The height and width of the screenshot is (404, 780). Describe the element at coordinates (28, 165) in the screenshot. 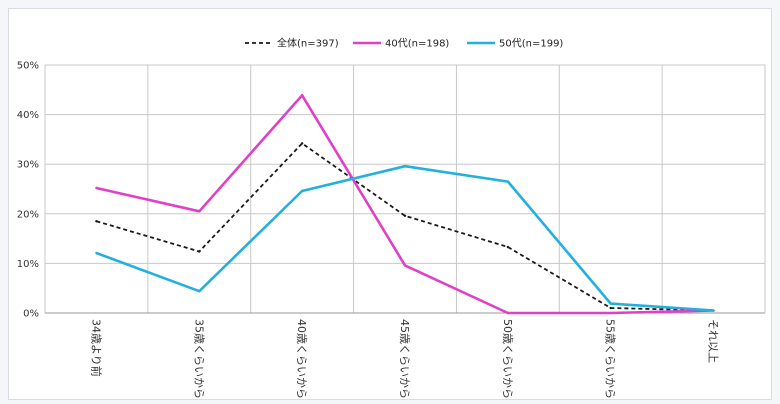

I see `y-tick-label: 30%` at that location.